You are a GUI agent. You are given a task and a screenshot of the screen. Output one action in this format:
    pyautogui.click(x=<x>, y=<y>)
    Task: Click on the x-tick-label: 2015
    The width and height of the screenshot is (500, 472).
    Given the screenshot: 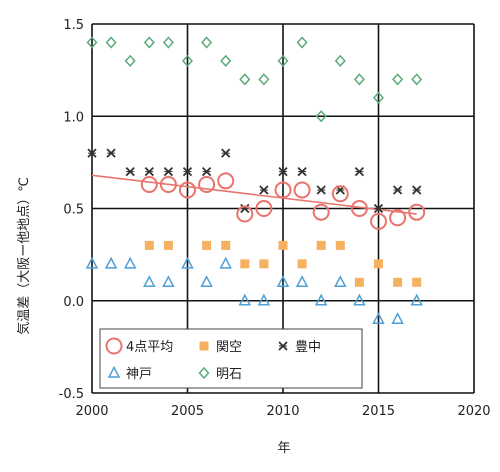 What is the action you would take?
    pyautogui.click(x=378, y=411)
    